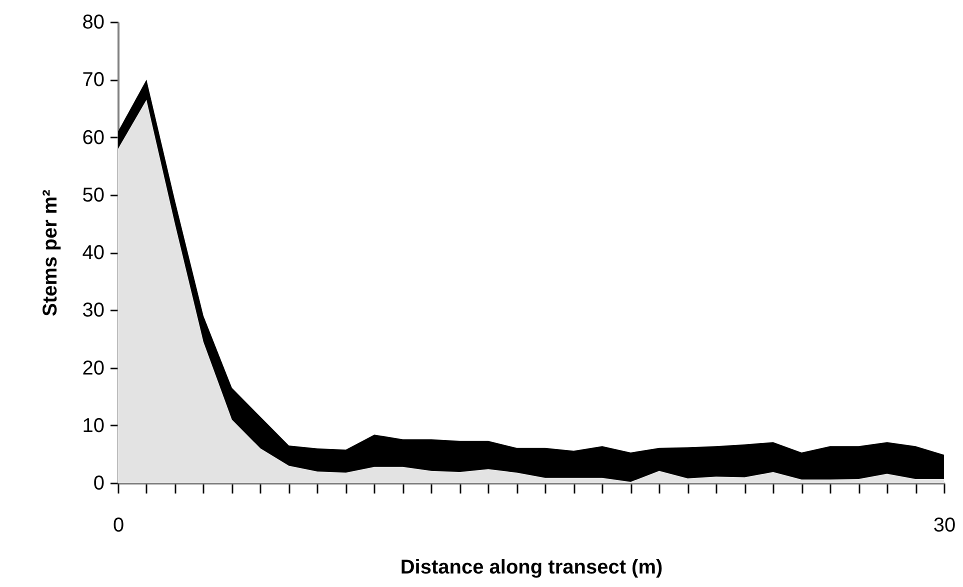 The width and height of the screenshot is (963, 587). I want to click on y-axis-title: Stems per m², so click(50, 252).